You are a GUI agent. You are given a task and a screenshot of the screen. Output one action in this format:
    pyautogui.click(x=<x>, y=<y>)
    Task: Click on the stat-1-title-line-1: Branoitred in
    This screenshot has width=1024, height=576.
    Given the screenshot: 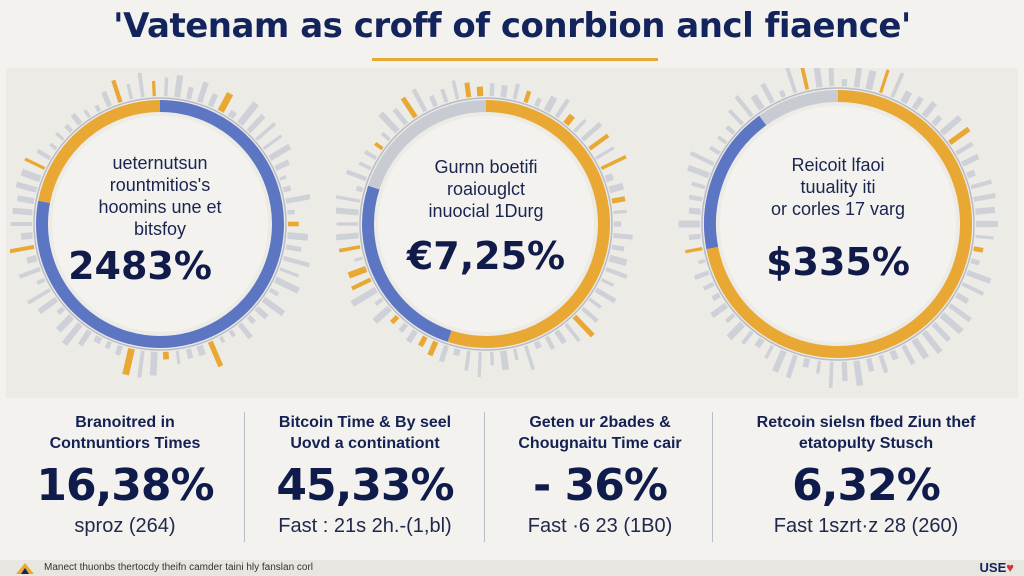 What is the action you would take?
    pyautogui.click(x=125, y=422)
    